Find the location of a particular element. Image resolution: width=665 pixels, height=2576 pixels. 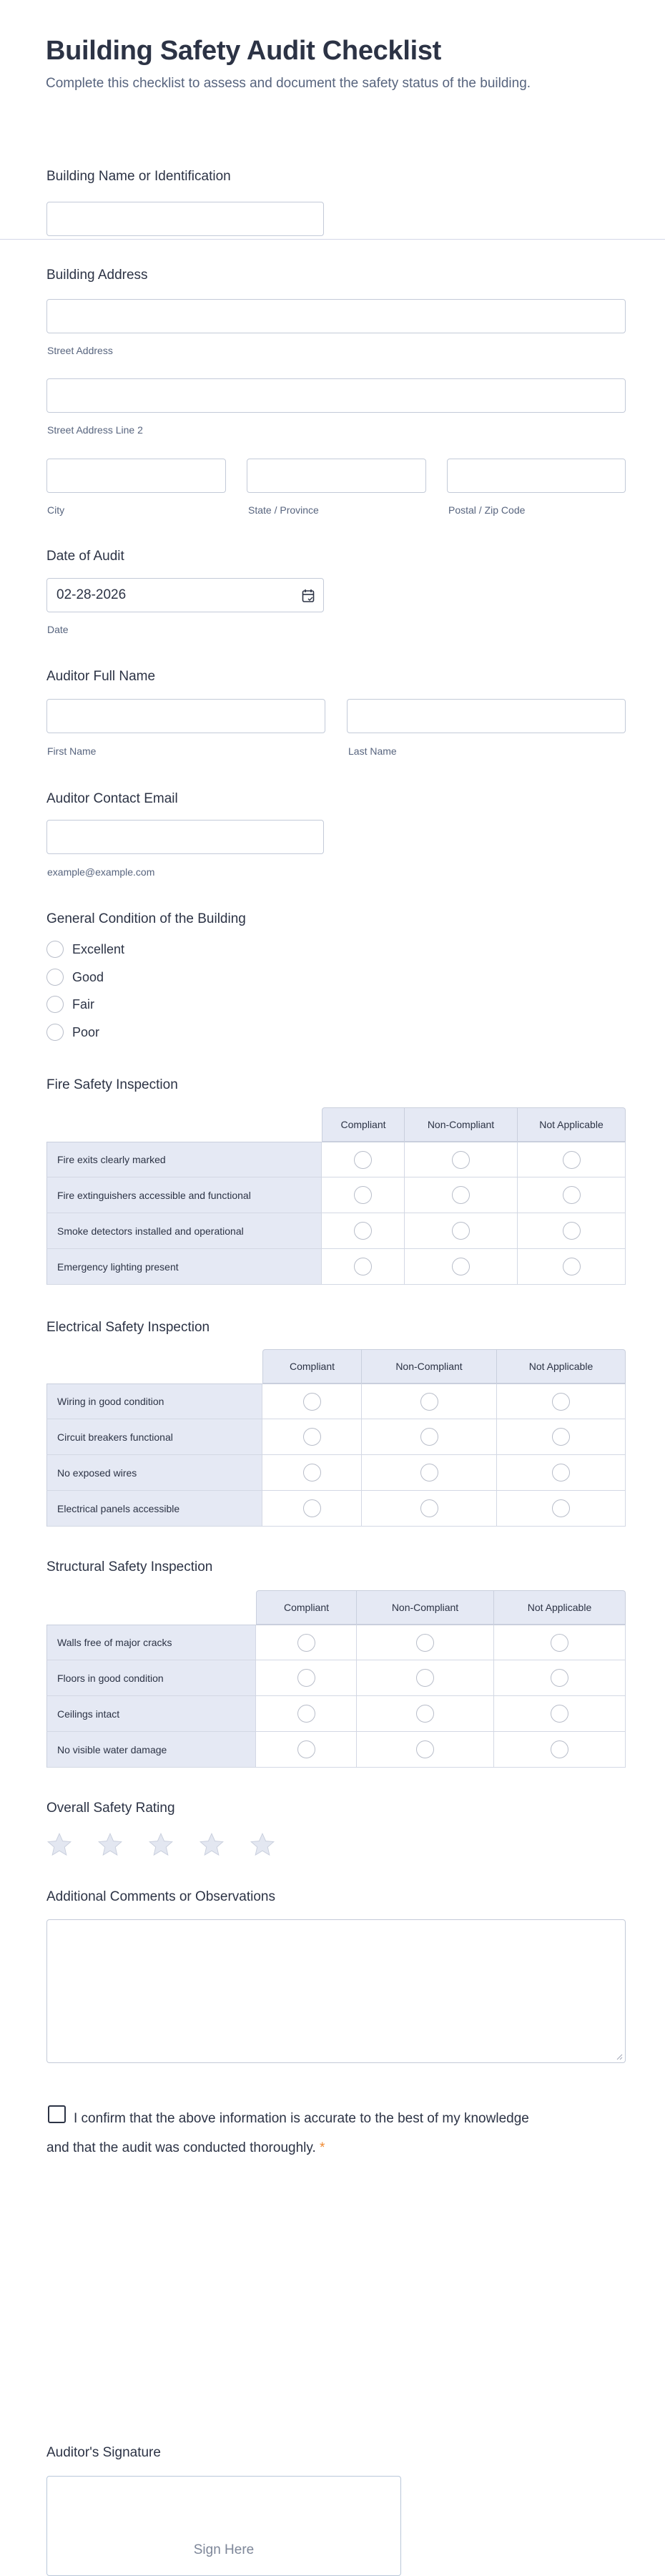

zip-input is located at coordinates (537, 476).